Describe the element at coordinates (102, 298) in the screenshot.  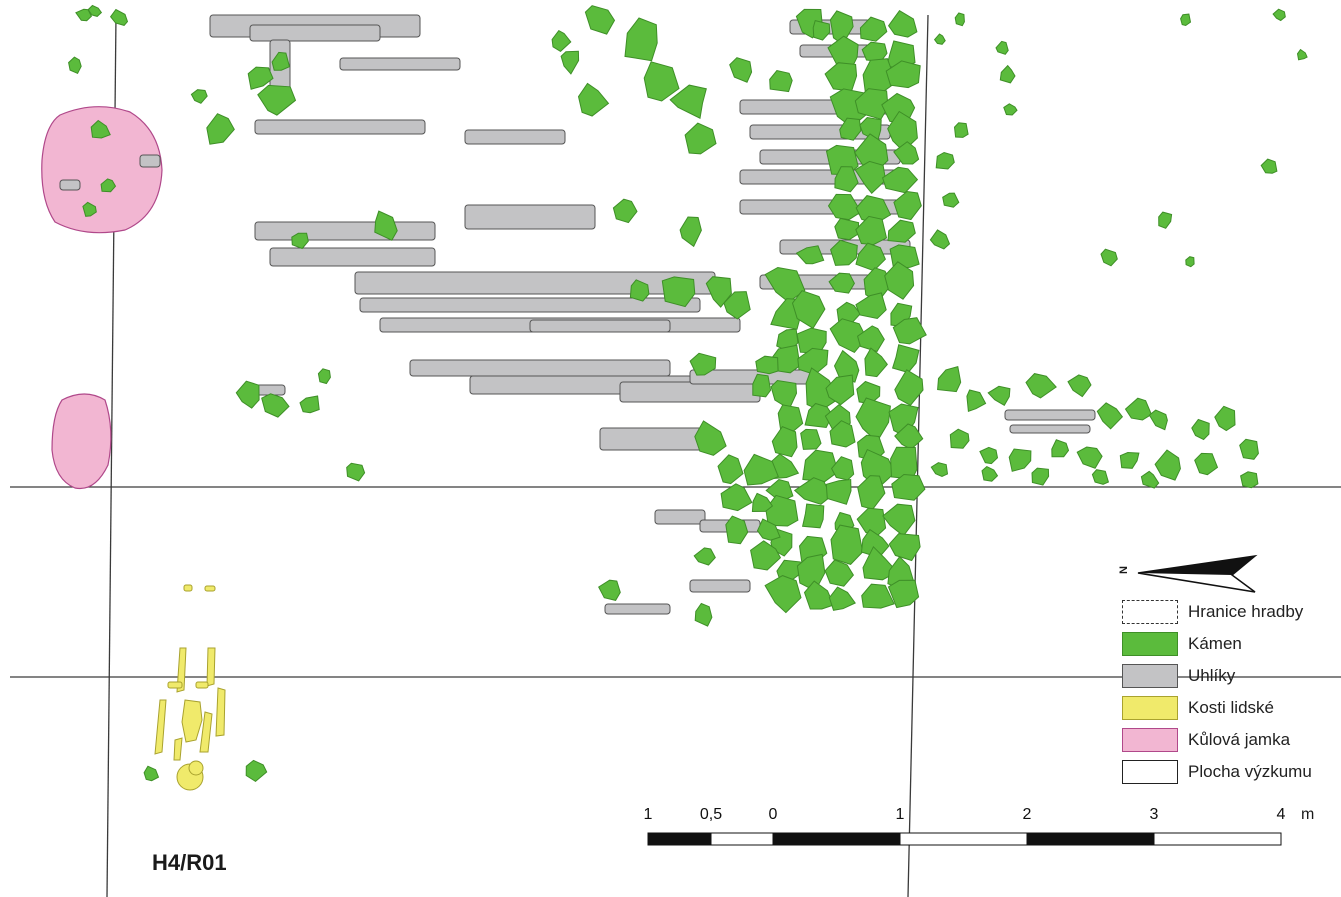
I see `postholes` at that location.